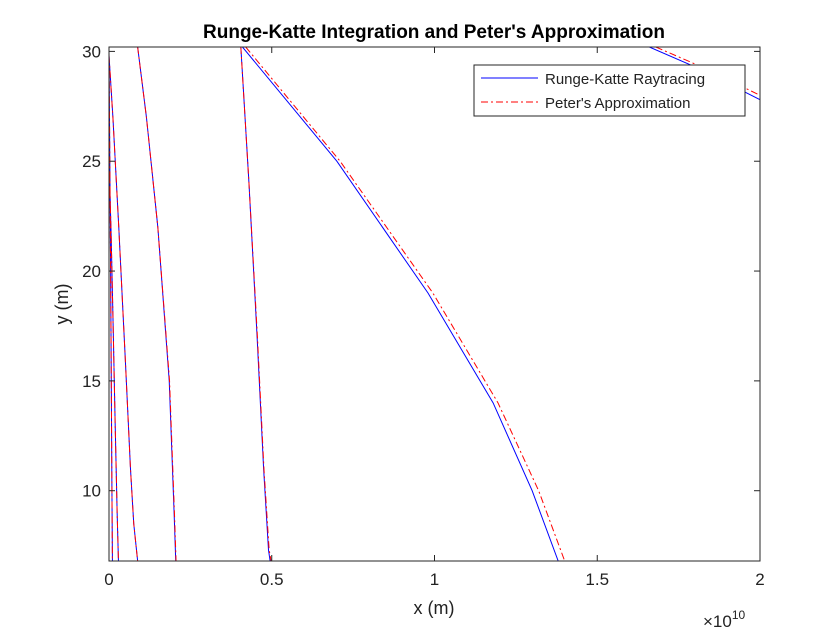 Image resolution: width=840 pixels, height=630 pixels. Describe the element at coordinates (625, 79) in the screenshot. I see `legend-label-runge-katte: Runge-Katte Raytracing` at that location.